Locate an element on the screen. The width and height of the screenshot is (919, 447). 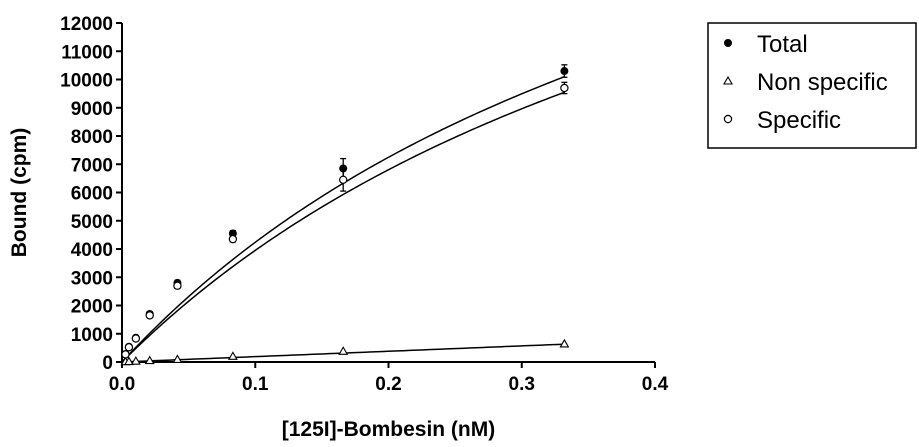
y-tick-label: 12000 is located at coordinates (86, 24).